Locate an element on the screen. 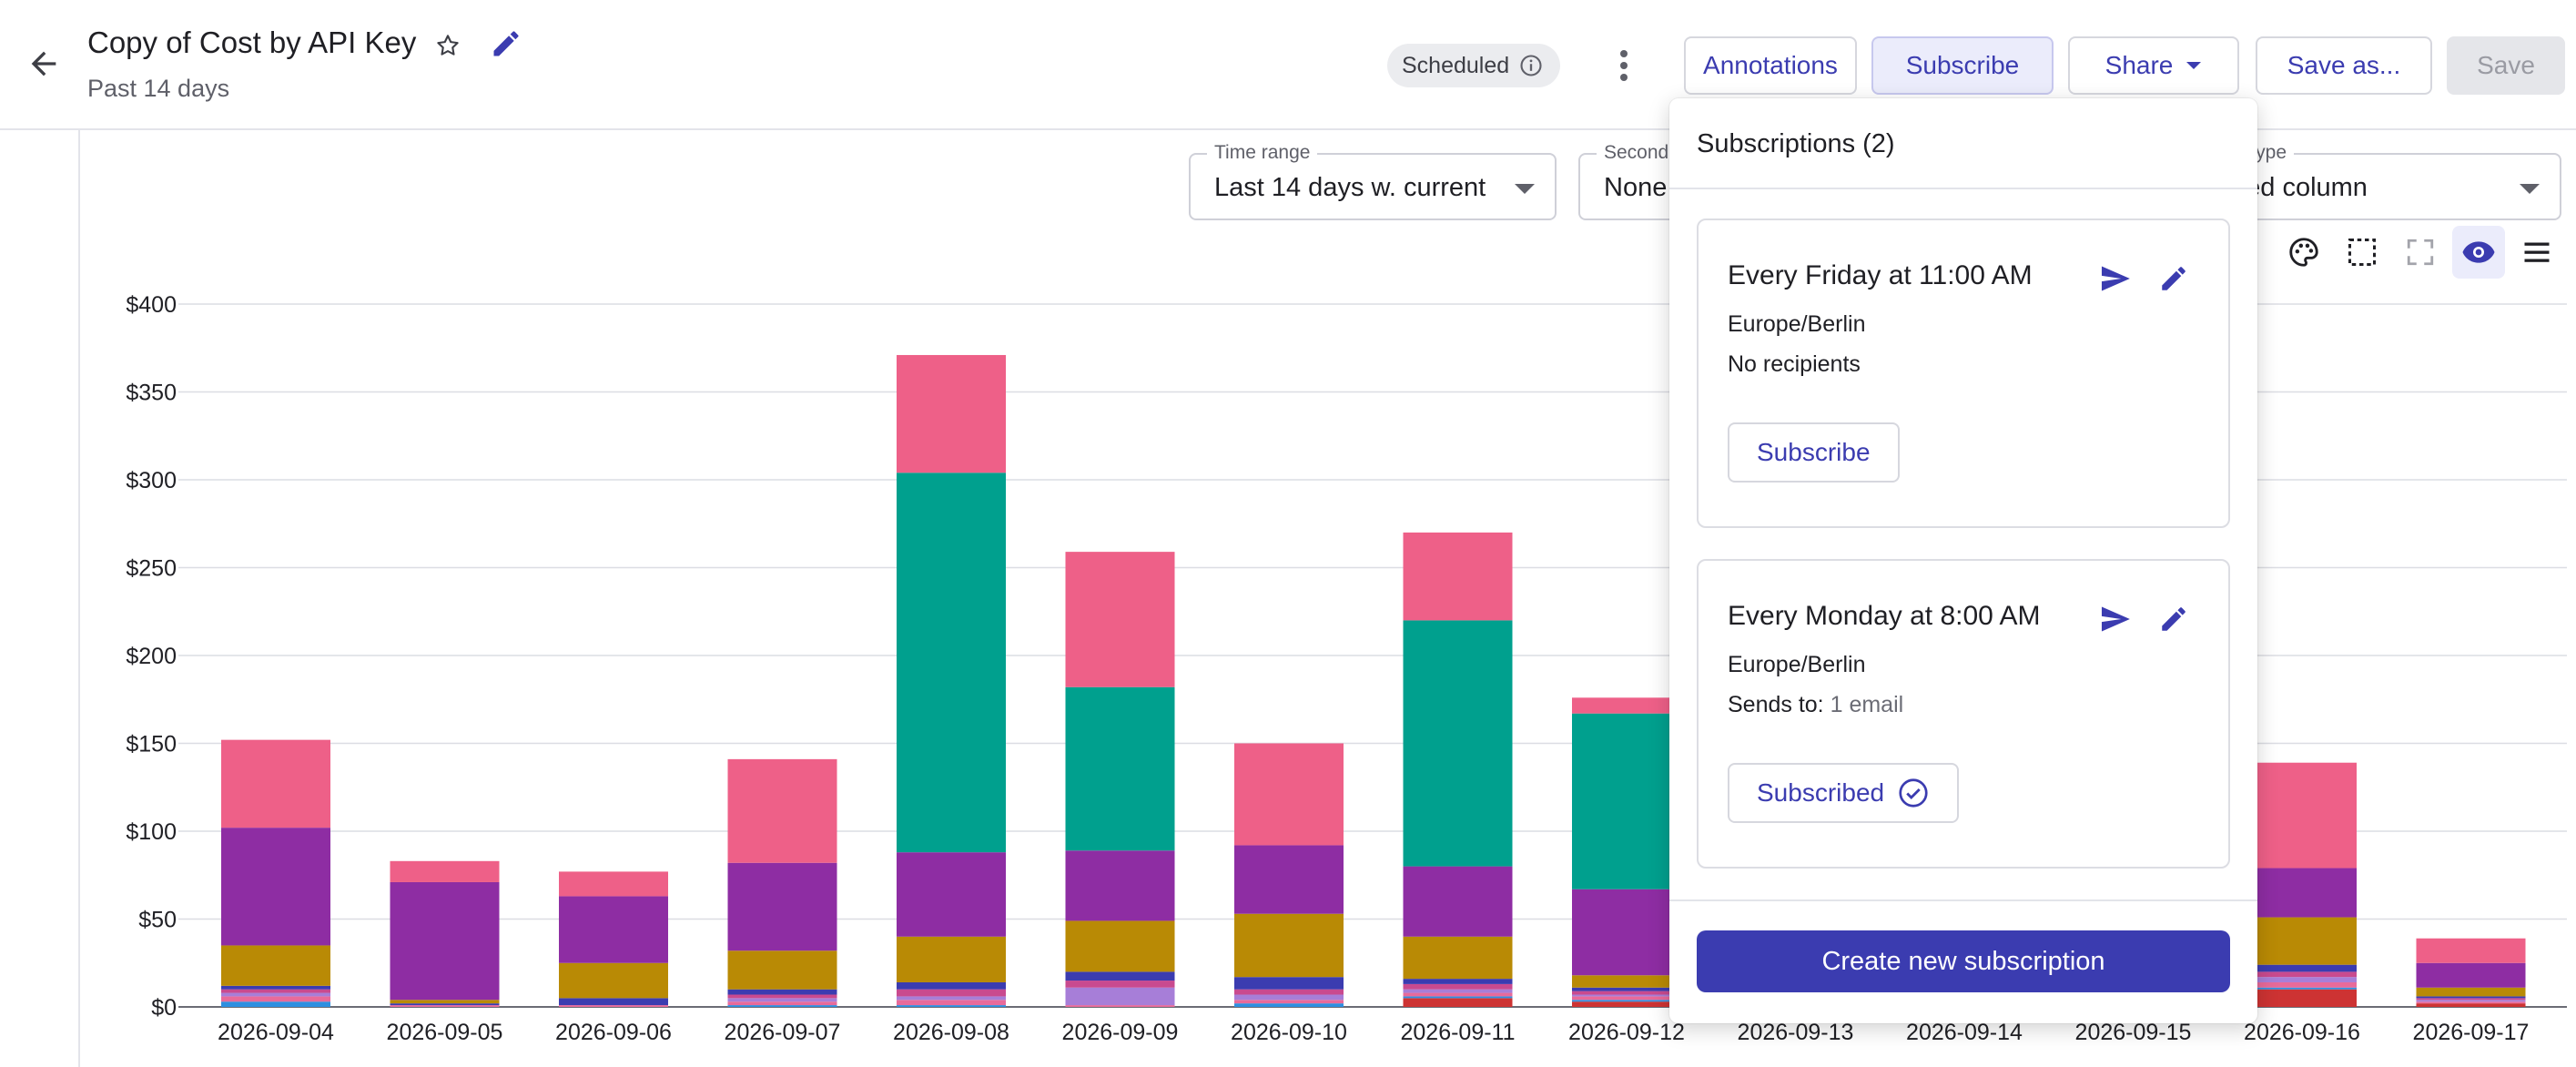 The width and height of the screenshot is (2576, 1067). check-circle-icon is located at coordinates (1913, 793).